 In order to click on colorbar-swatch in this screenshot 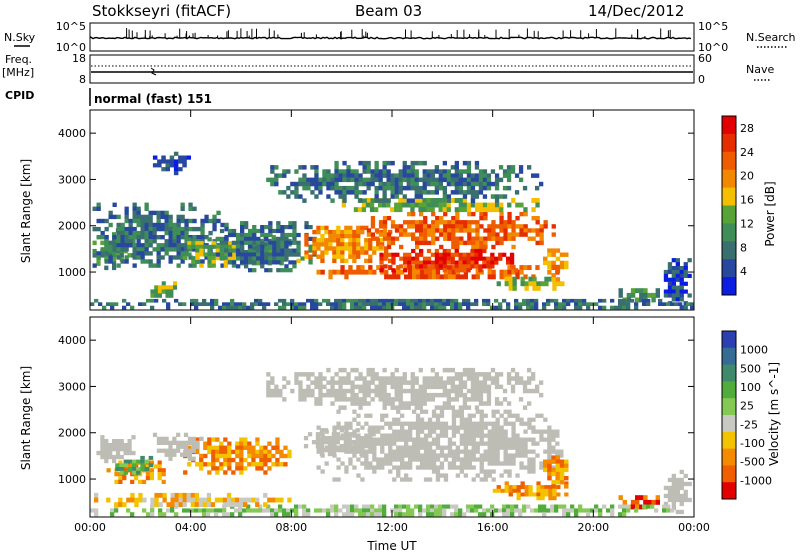, I will do `click(729, 232)`.